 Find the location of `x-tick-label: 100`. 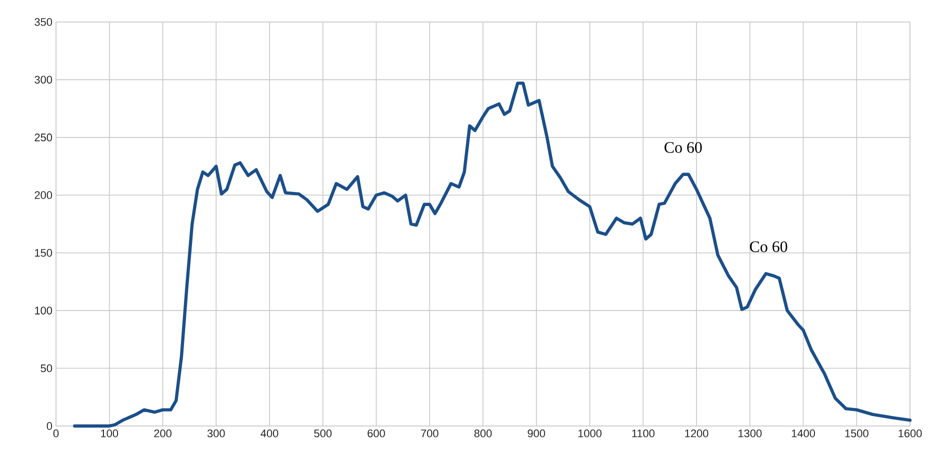

x-tick-label: 100 is located at coordinates (109, 434).